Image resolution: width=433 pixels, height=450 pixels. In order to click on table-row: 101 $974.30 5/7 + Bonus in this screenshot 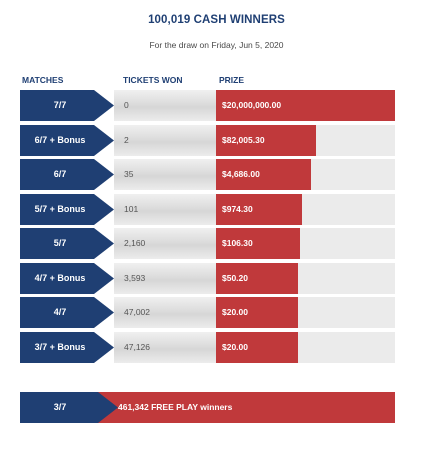, I will do `click(207, 209)`.